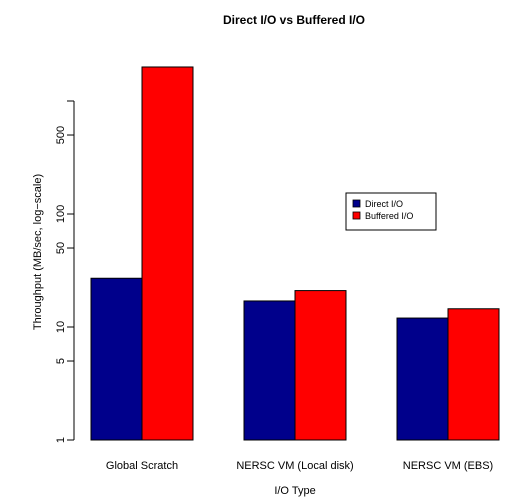 Image resolution: width=505 pixels, height=502 pixels. Describe the element at coordinates (61, 248) in the screenshot. I see `y-tick-label: 50` at that location.